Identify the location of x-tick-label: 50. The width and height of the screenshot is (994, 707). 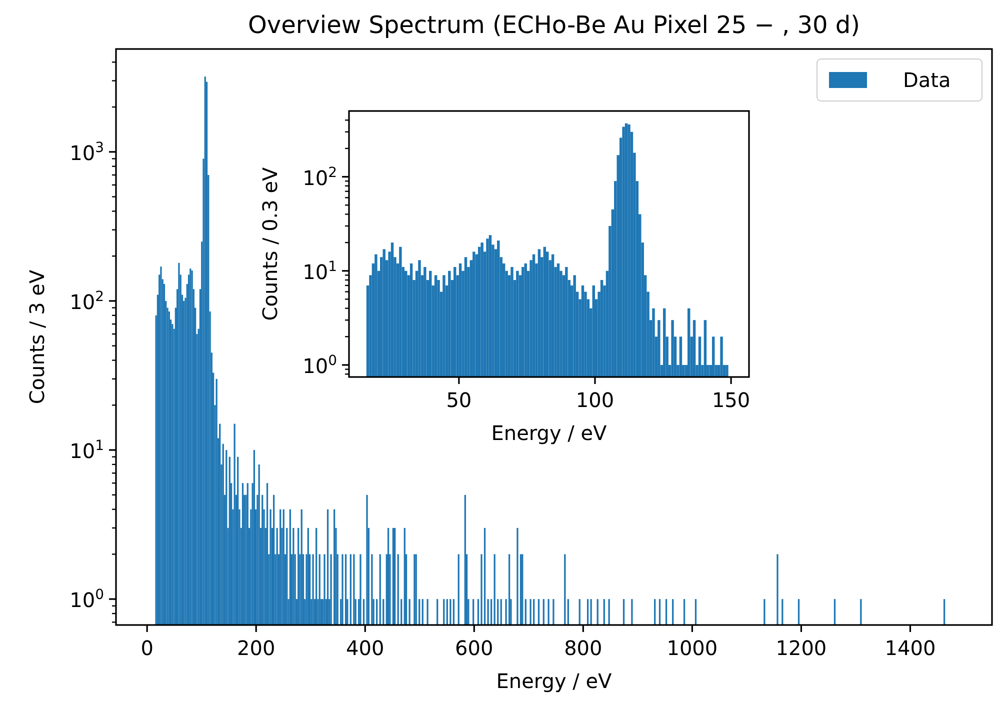
(459, 400).